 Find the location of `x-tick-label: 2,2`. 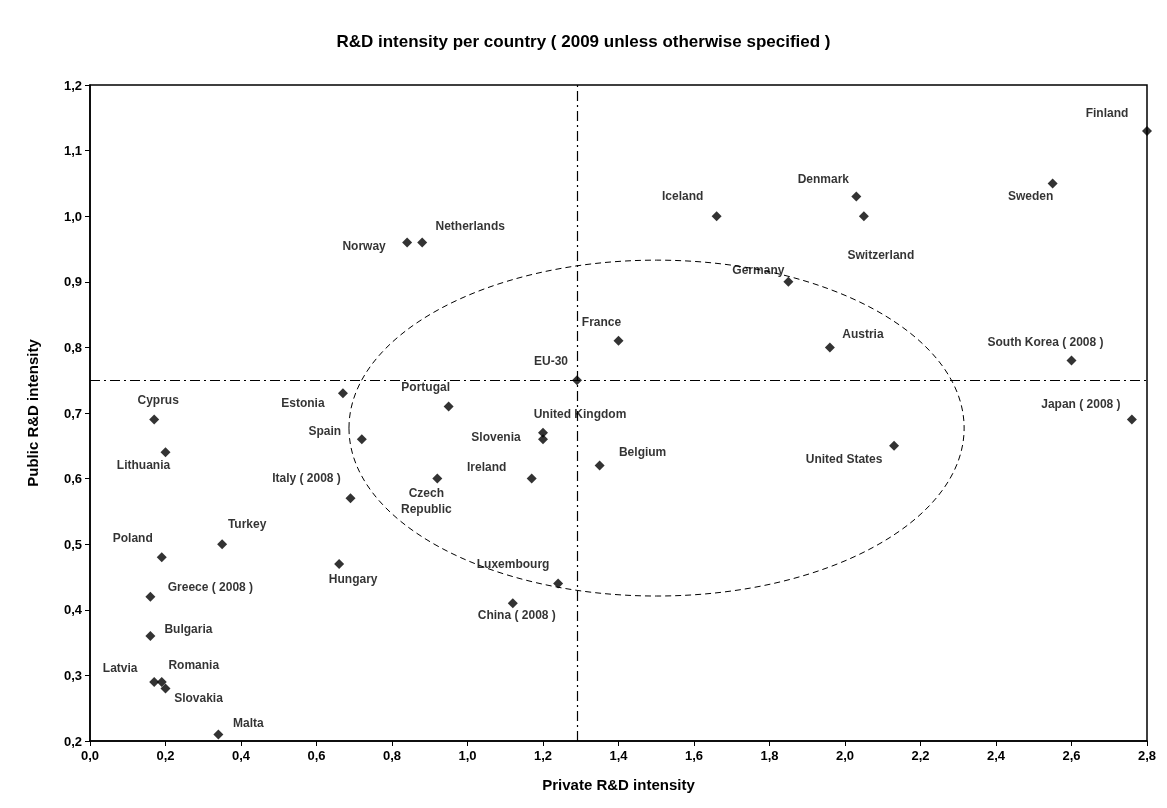

x-tick-label: 2,2 is located at coordinates (920, 755).